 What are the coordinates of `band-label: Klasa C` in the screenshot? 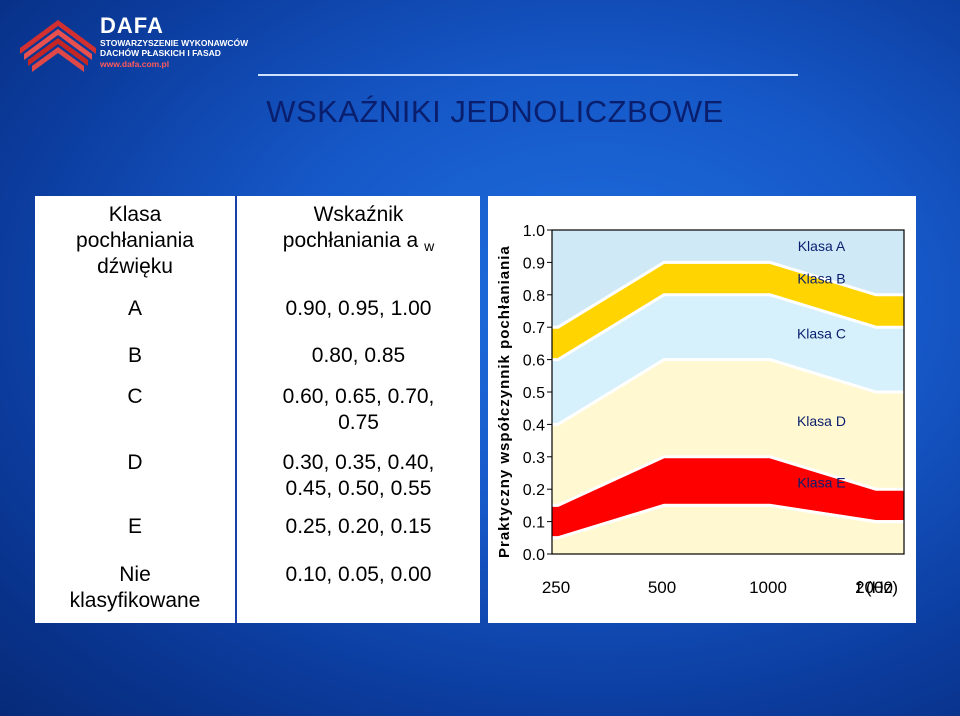 It's located at (821, 334).